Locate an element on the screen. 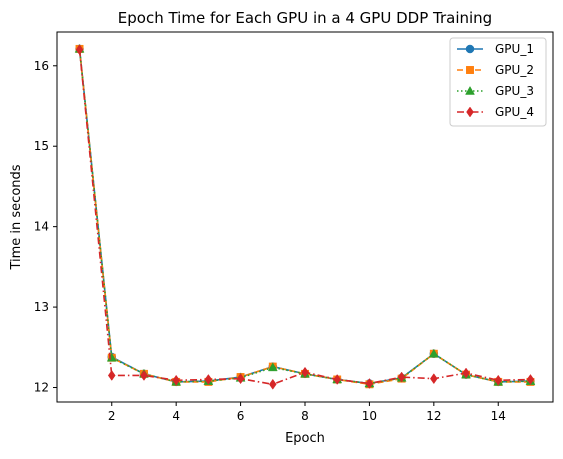 The height and width of the screenshot is (459, 563). legend-label: GPU_3 is located at coordinates (514, 91).